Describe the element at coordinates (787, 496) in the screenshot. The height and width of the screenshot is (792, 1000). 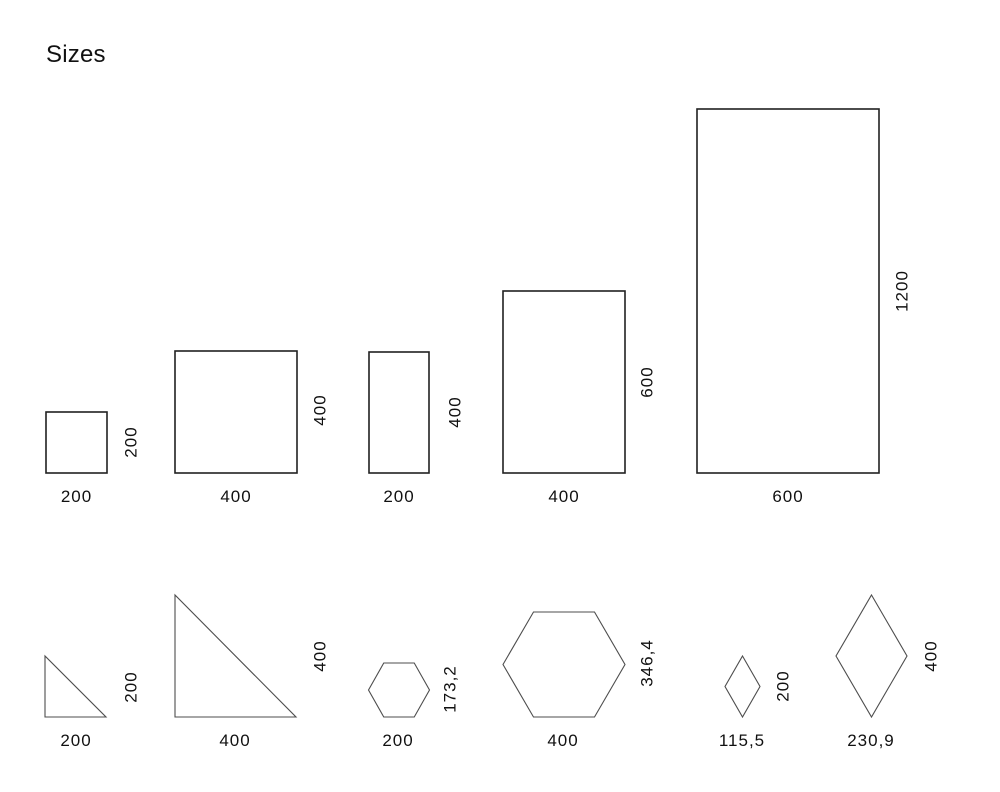
I see `width-dimension-label: 600` at that location.